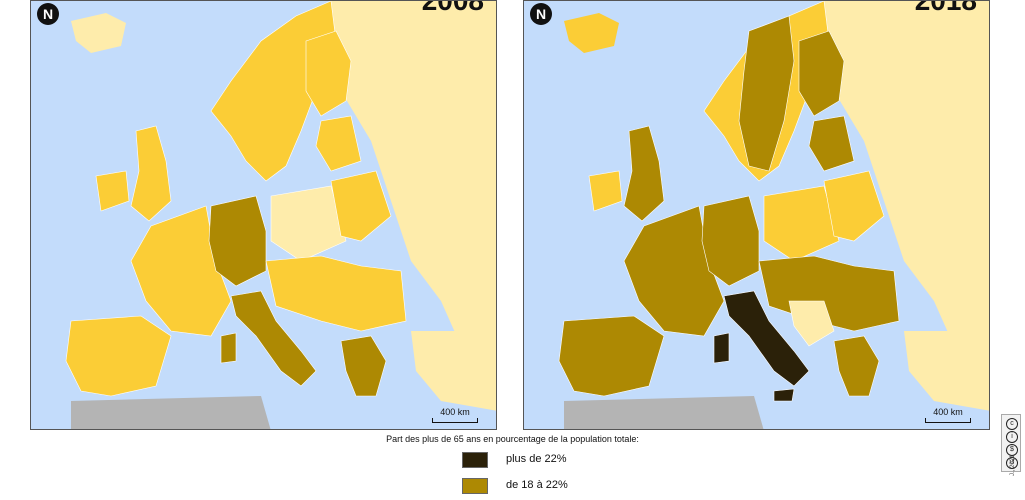 Image resolution: width=1025 pixels, height=500 pixels. Describe the element at coordinates (361, 206) in the screenshot. I see `belarus-area` at that location.